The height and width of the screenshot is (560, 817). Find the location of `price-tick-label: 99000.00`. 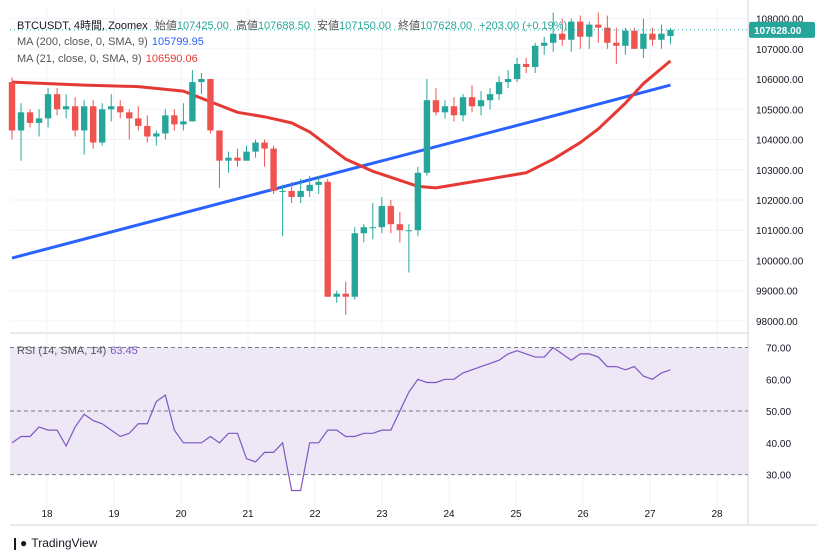

price-tick-label: 99000.00 is located at coordinates (777, 292).